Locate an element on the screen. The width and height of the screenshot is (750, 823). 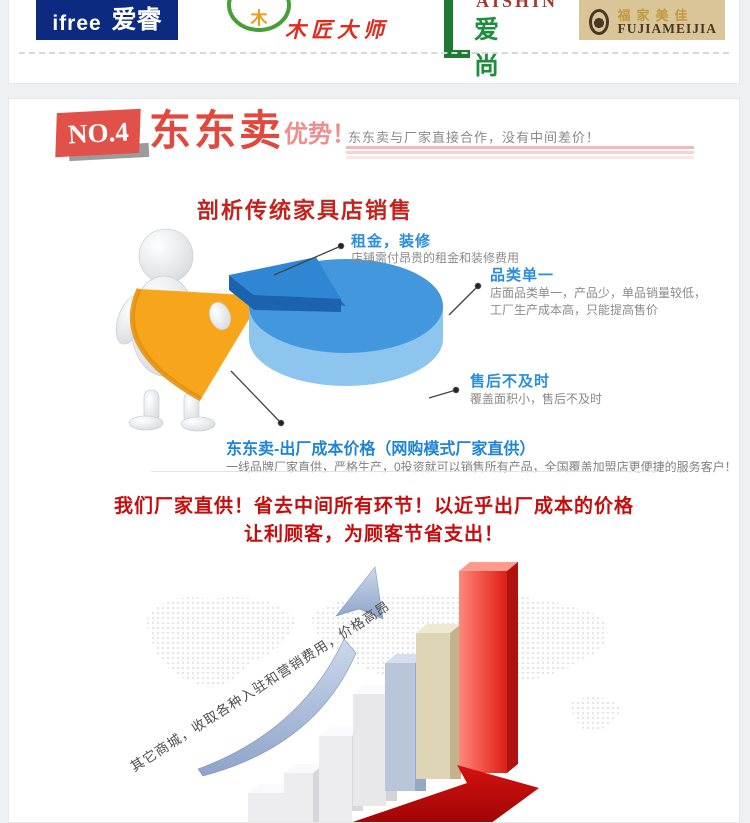
analysis-title: 剖析传统家具店销售 is located at coordinates (305, 210).